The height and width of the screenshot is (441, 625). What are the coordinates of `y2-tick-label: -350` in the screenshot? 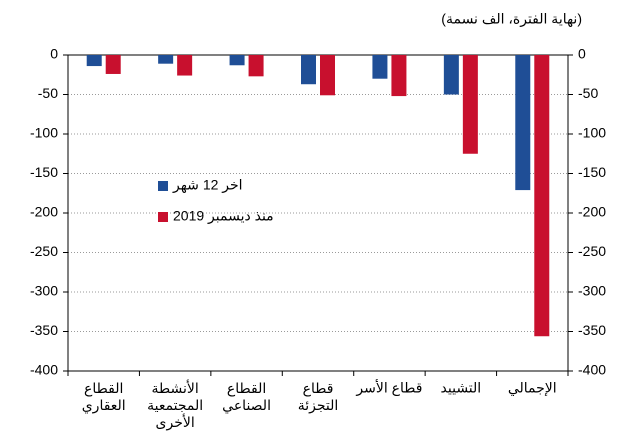 It's located at (592, 330).